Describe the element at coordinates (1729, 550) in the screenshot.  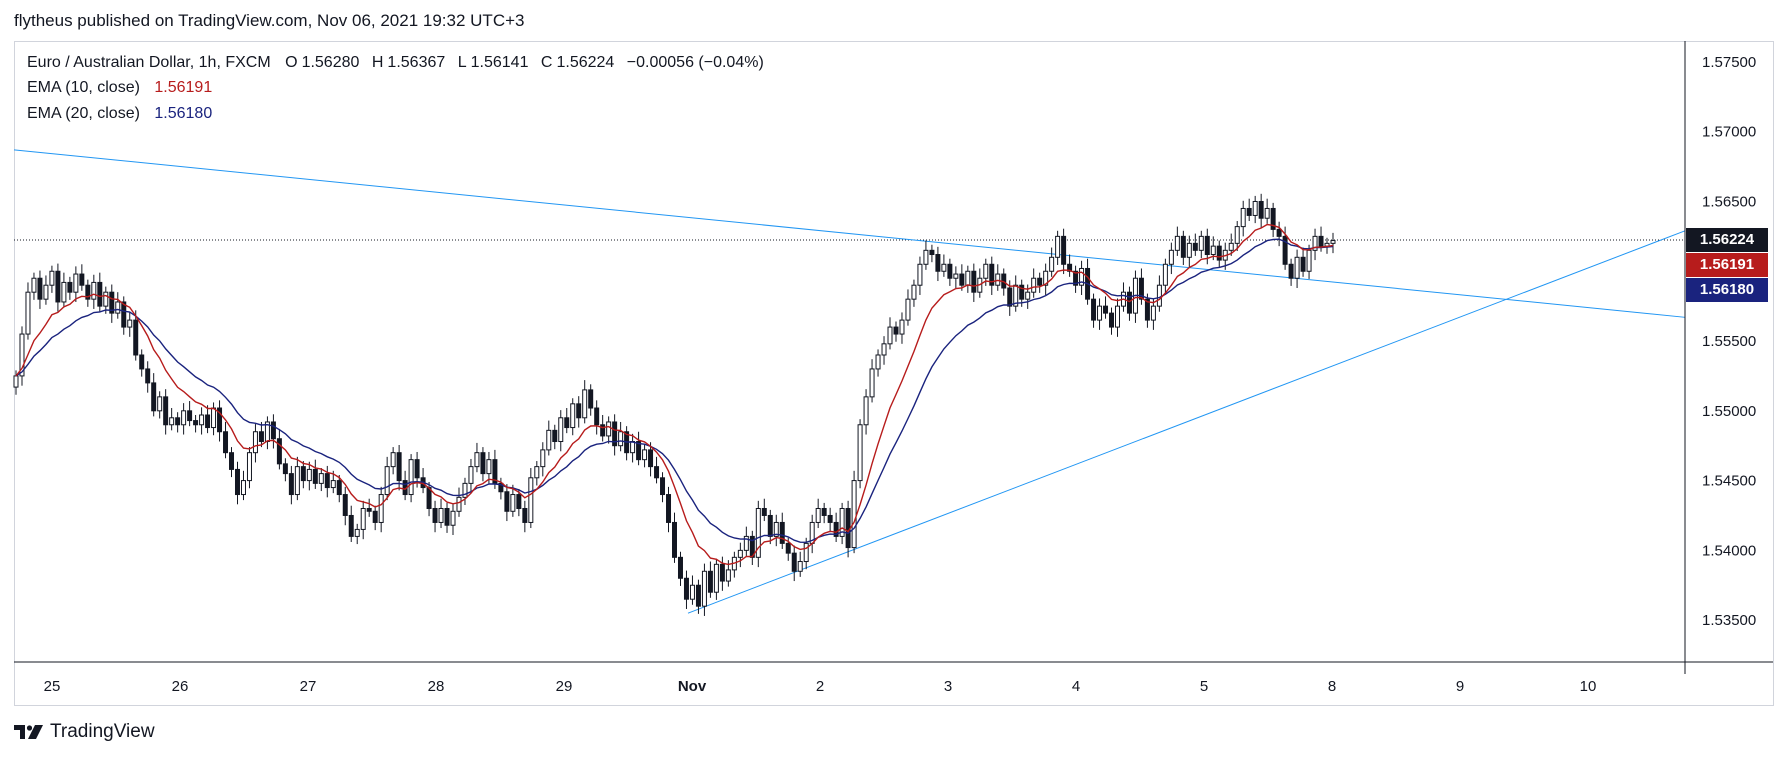
I see `y-tick-label: 1.54000` at that location.